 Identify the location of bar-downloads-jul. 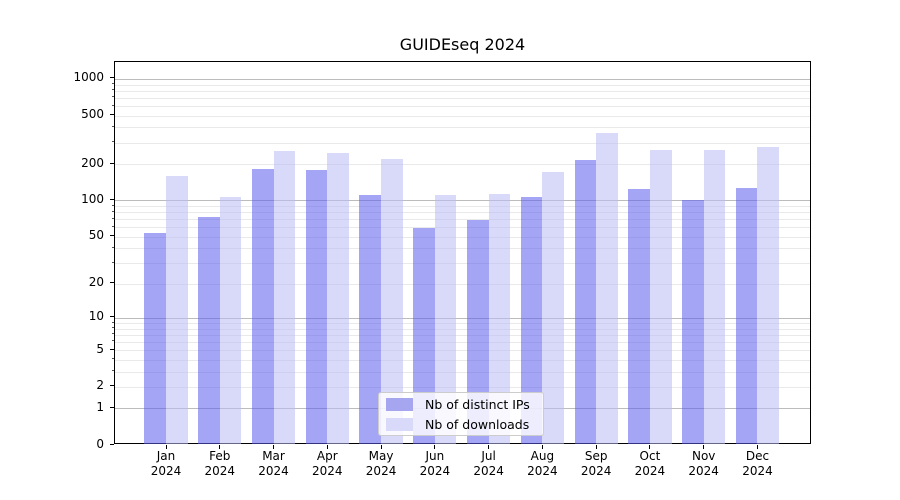
(499, 319).